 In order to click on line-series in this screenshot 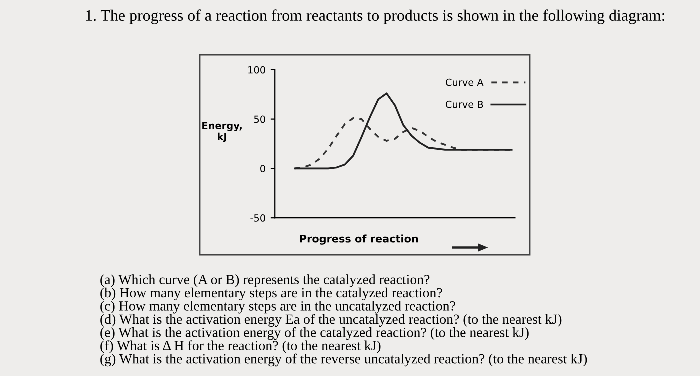, I will do `click(403, 131)`.